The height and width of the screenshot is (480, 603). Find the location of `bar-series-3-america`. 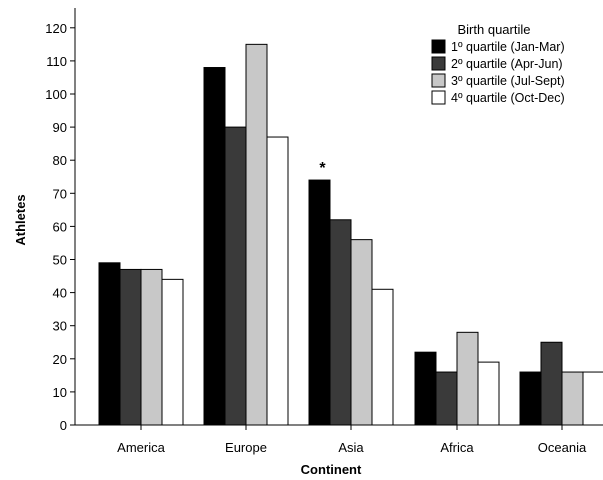

bar-series-3-america is located at coordinates (151, 347).